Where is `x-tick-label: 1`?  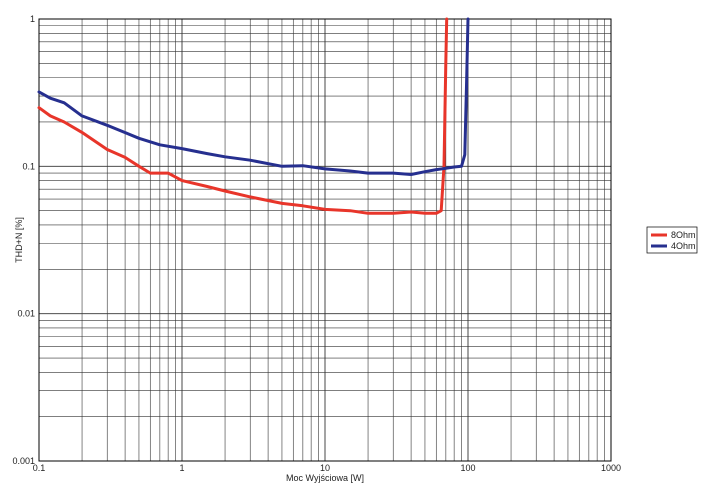
x-tick-label: 1 is located at coordinates (181, 468).